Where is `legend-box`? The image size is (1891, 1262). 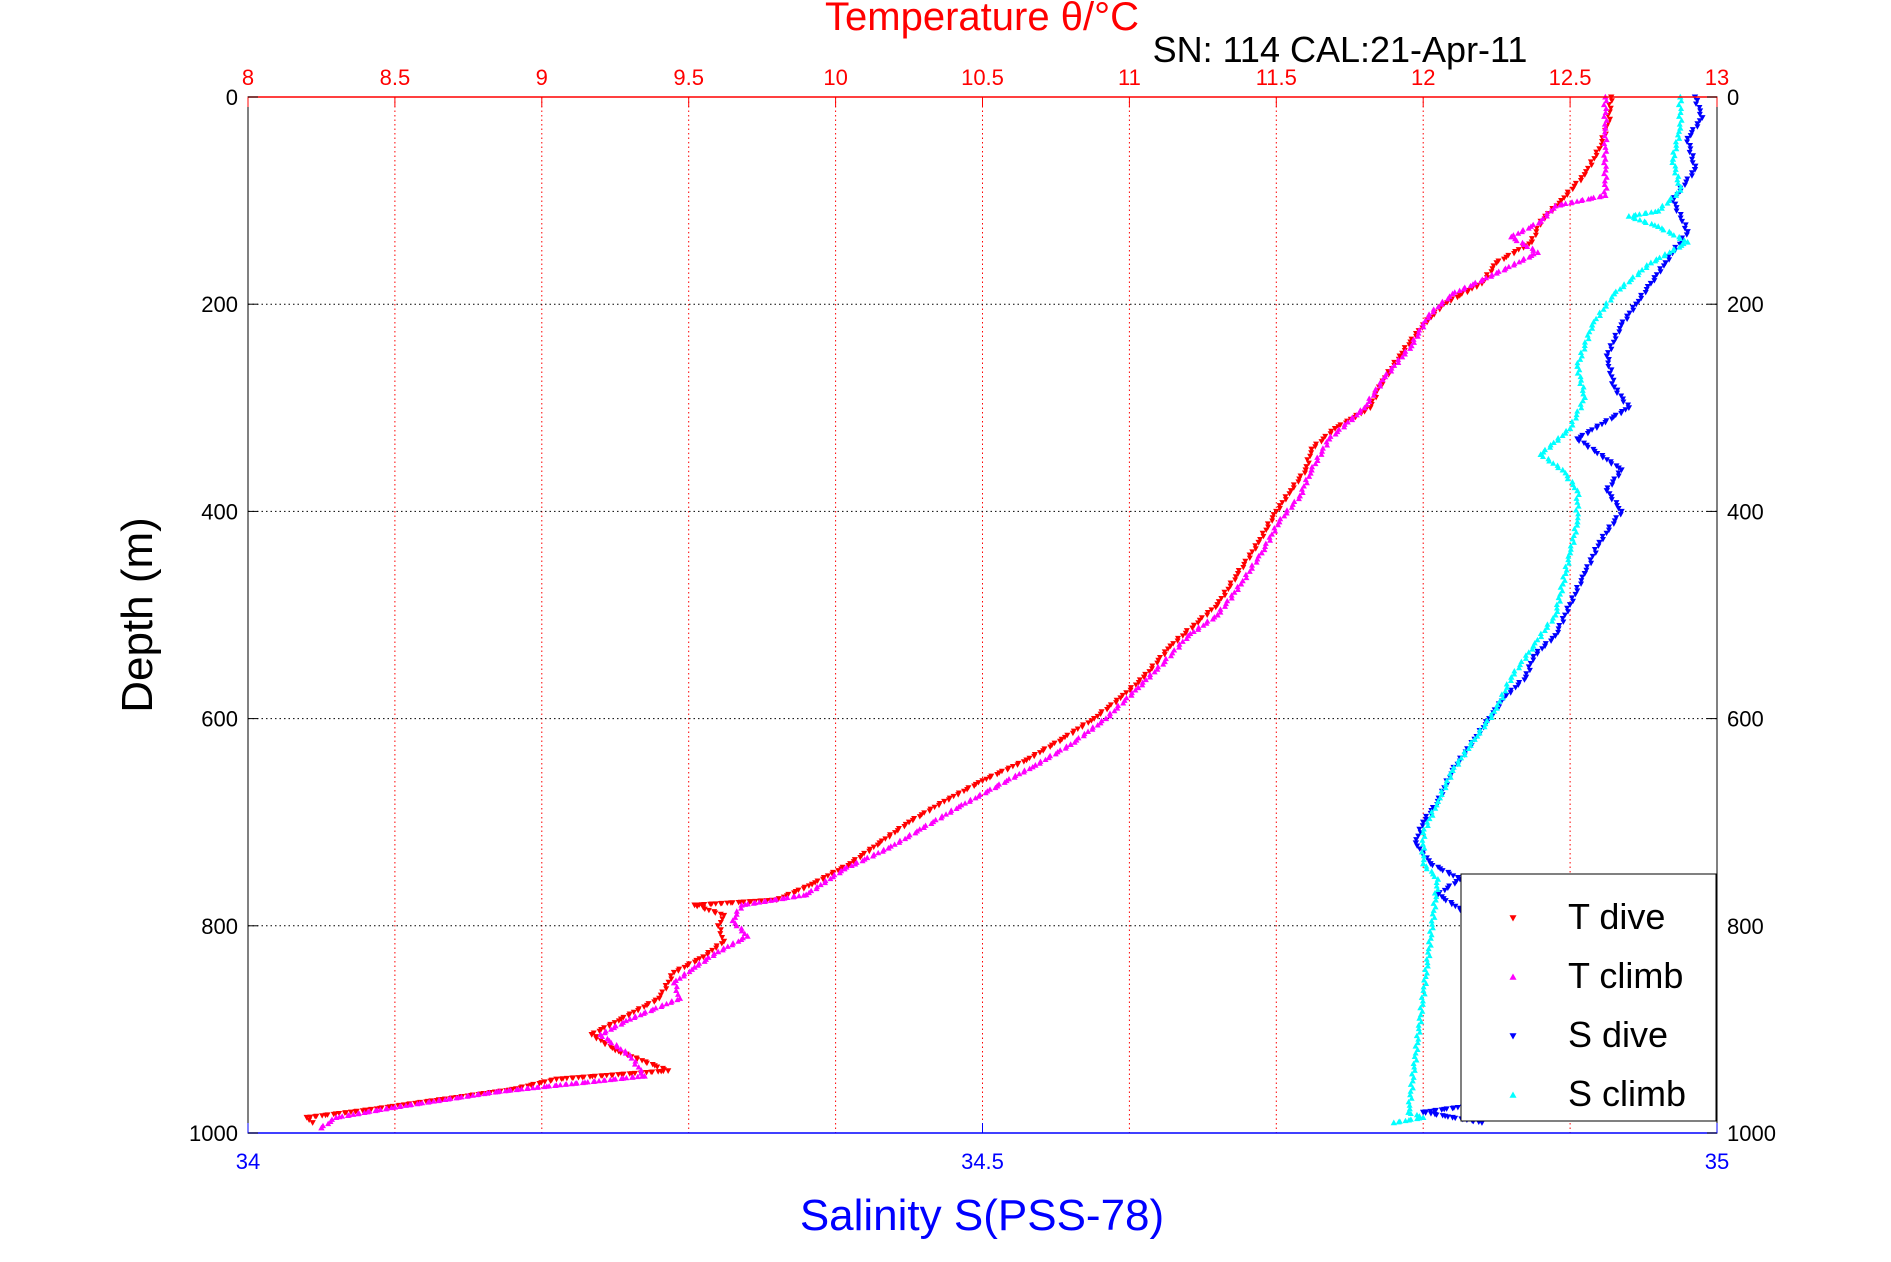
legend-box is located at coordinates (1588, 997).